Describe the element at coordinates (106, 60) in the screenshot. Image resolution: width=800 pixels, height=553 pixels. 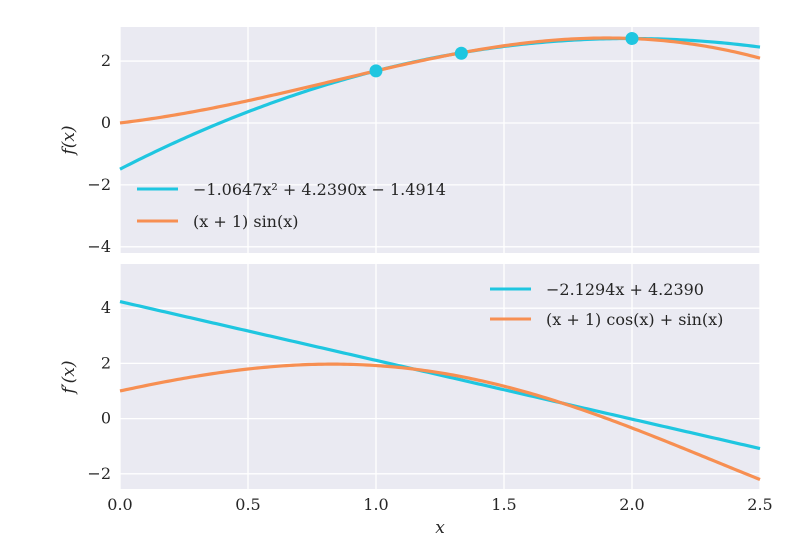
I see `top-y-tick-label: 2` at that location.